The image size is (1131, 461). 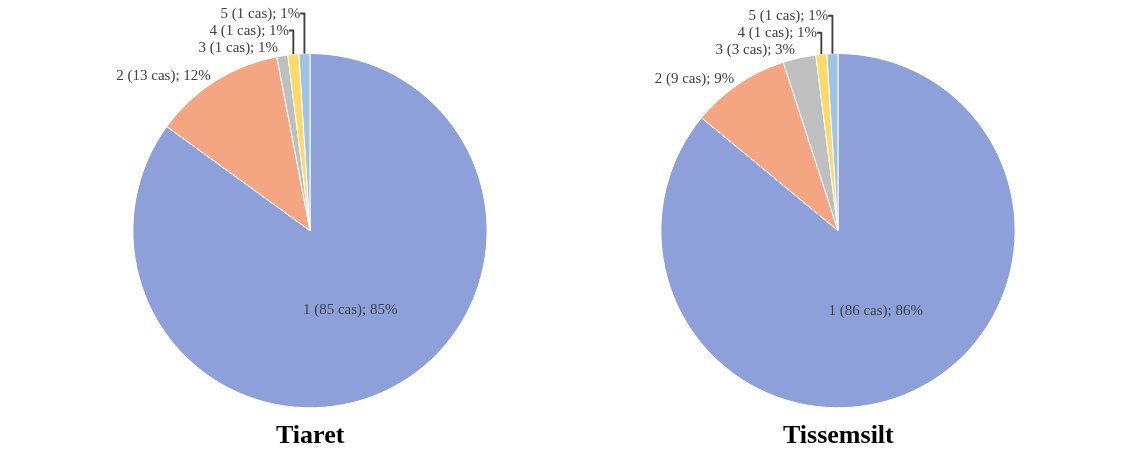 What do you see at coordinates (755, 50) in the screenshot?
I see `slice-label: 3 (3 cas); 3%` at bounding box center [755, 50].